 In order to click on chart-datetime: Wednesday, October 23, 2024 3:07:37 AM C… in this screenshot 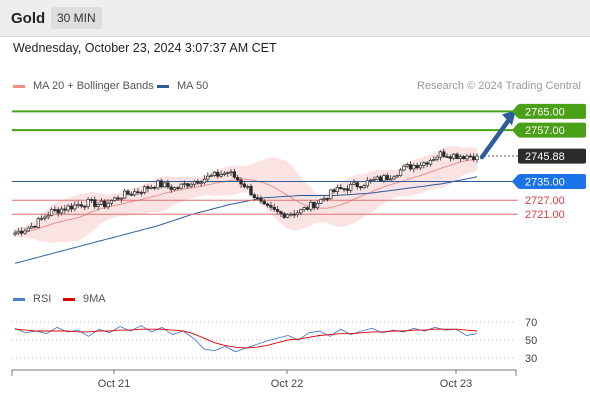, I will do `click(145, 48)`.